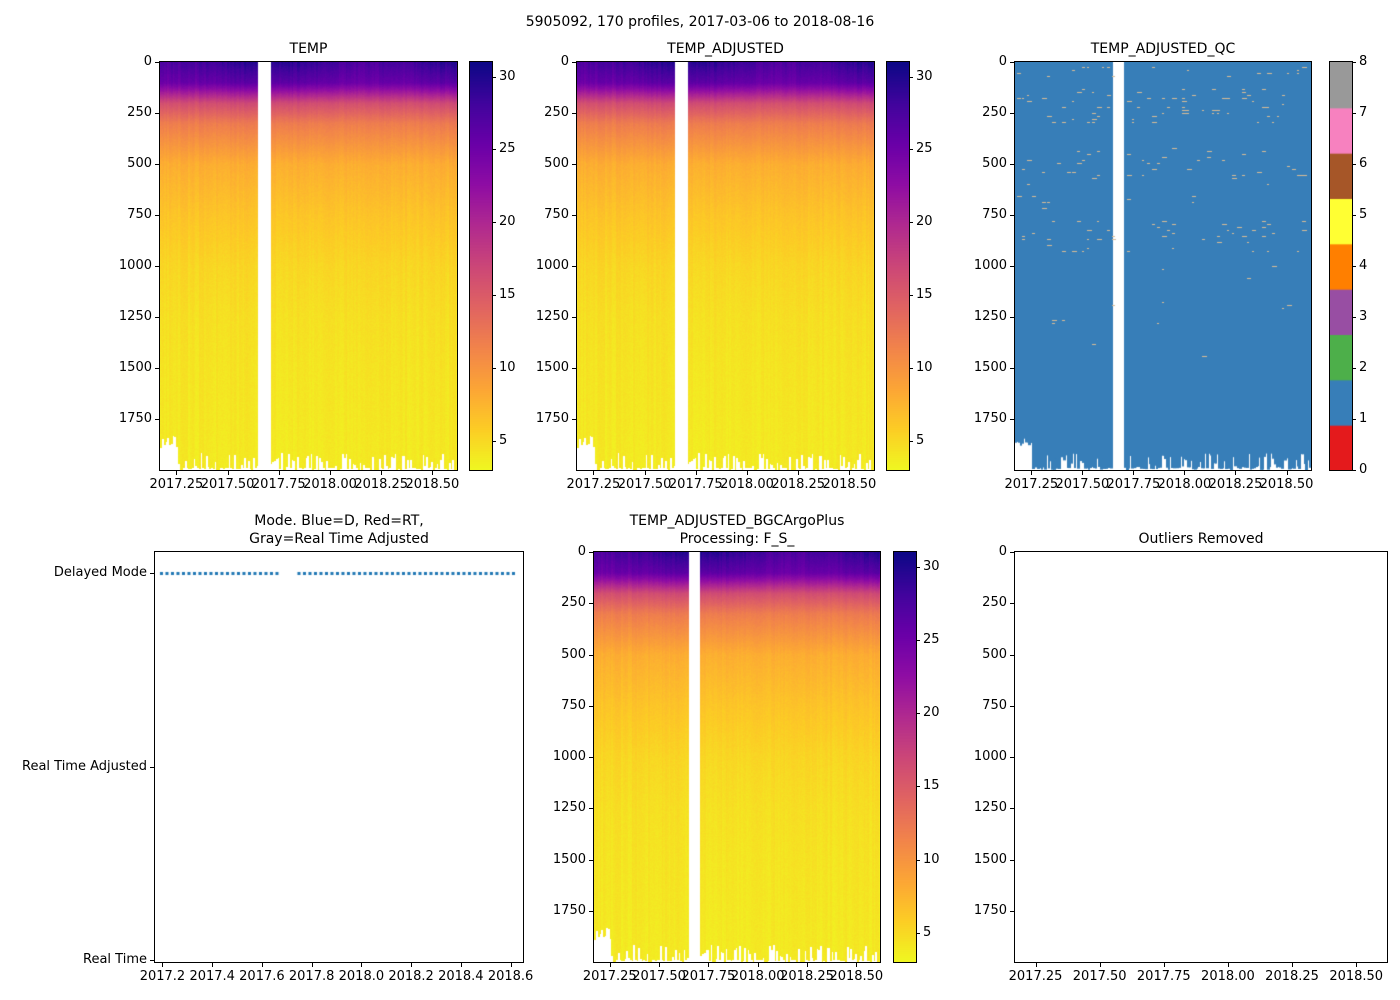 The width and height of the screenshot is (1400, 1000). Describe the element at coordinates (1201, 757) in the screenshot. I see `outliers-plot-canvas` at that location.